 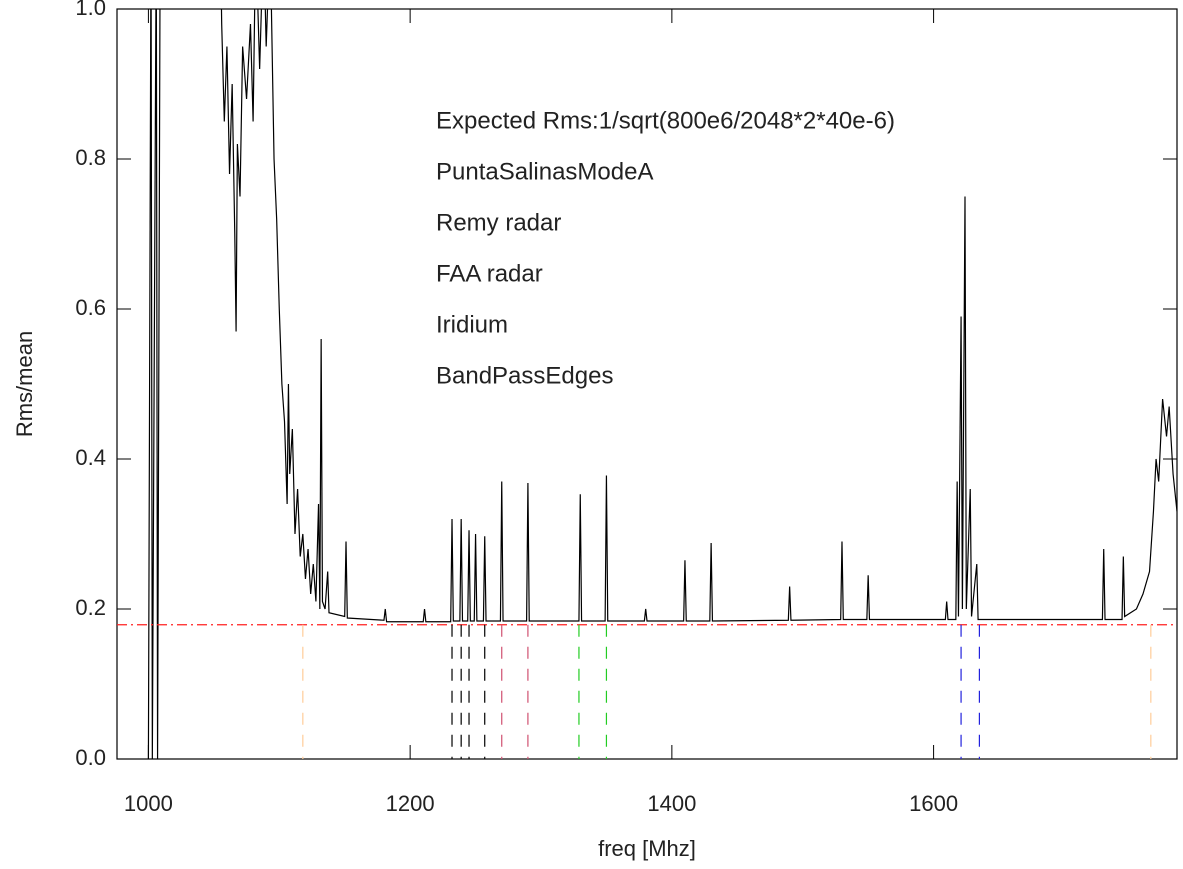 What do you see at coordinates (472, 324) in the screenshot?
I see `legend-label: Iridium` at bounding box center [472, 324].